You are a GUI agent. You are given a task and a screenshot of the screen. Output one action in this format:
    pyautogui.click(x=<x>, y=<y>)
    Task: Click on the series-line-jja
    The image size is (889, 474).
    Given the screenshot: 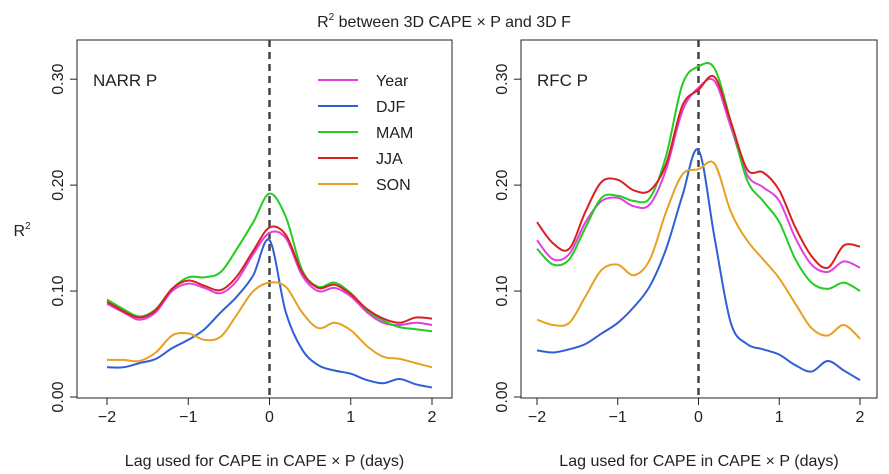 What is the action you would take?
    pyautogui.click(x=269, y=274)
    